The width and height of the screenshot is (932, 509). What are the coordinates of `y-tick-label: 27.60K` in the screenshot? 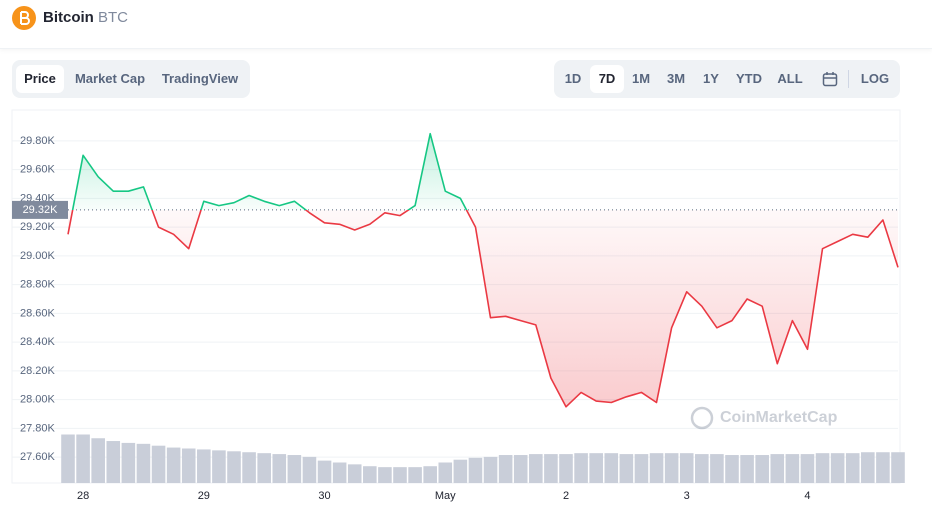 It's located at (38, 457).